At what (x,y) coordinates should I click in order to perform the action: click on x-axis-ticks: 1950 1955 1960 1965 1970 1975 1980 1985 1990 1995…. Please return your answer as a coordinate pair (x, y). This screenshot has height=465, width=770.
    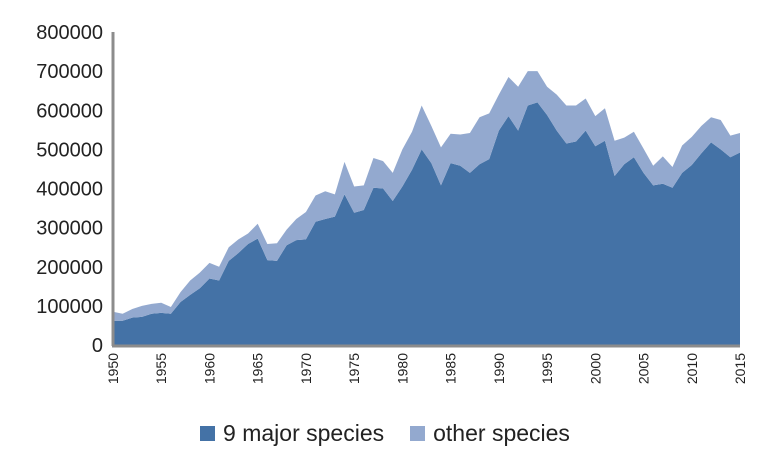
    Looking at the image, I should click on (426, 368).